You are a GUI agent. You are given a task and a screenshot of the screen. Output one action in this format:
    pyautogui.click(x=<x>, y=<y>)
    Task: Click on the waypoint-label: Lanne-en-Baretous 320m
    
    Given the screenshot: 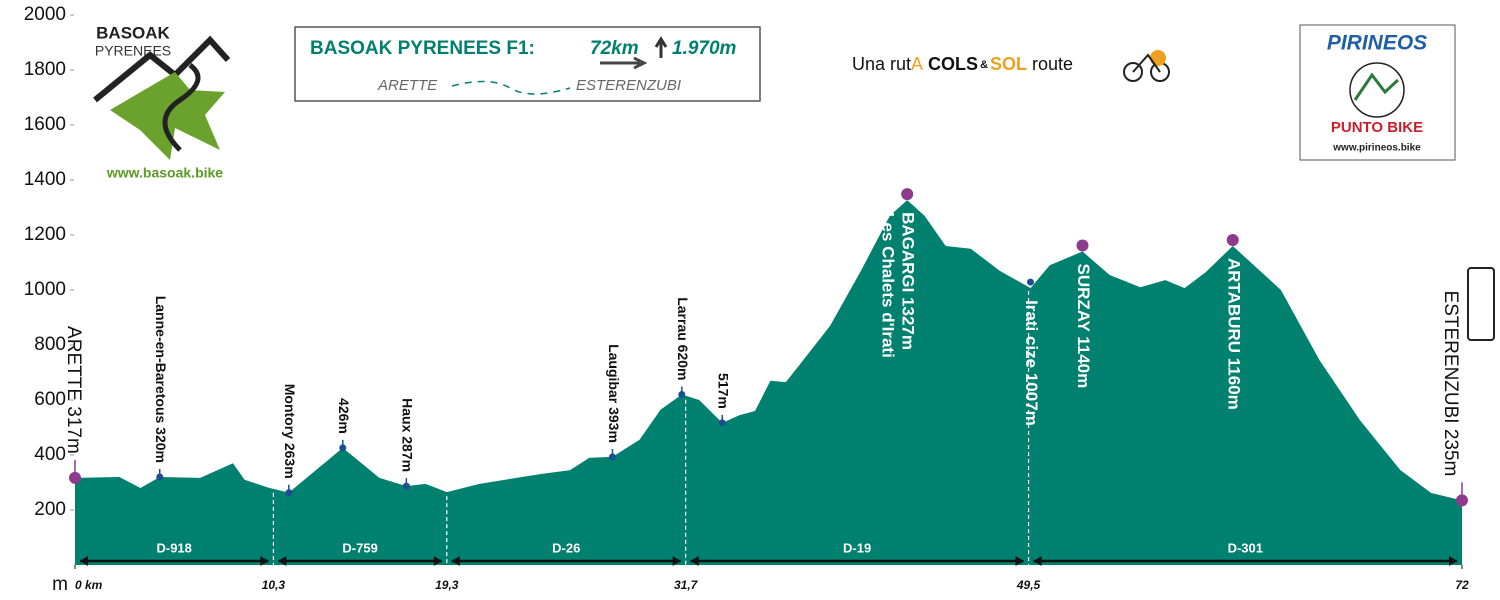 What is the action you would take?
    pyautogui.click(x=161, y=379)
    